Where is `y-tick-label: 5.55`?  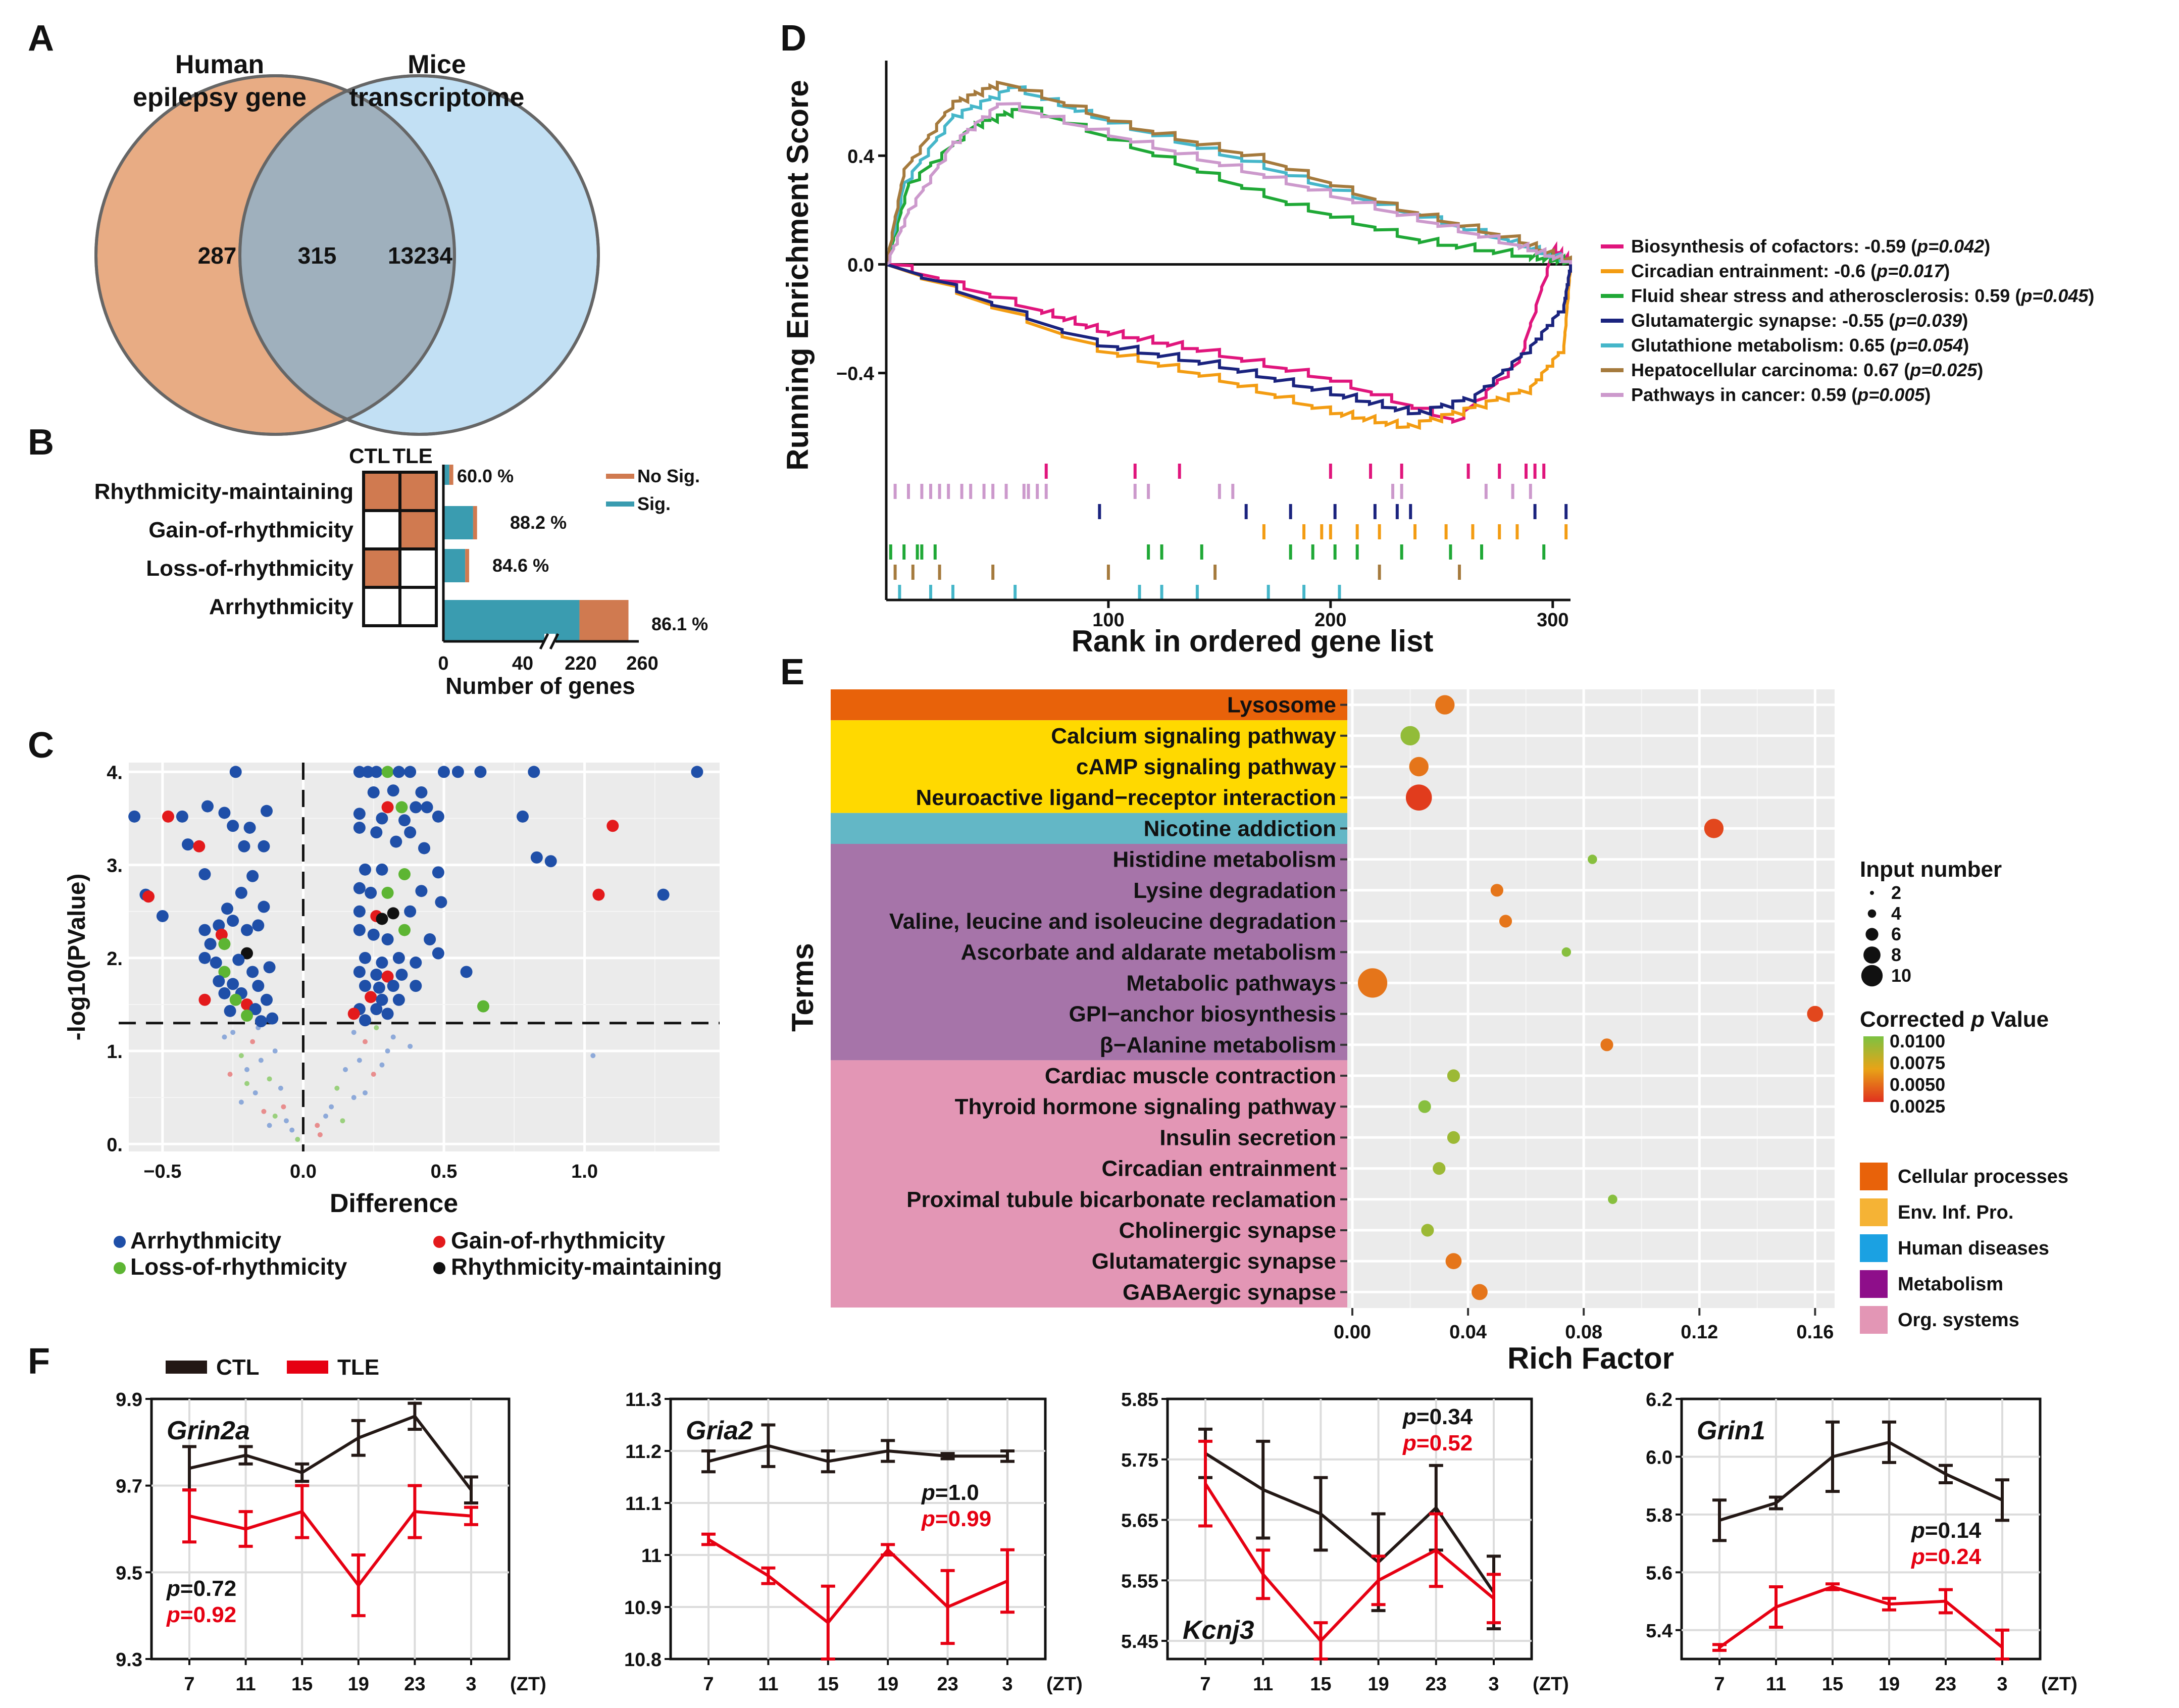 y-tick-label: 5.55 is located at coordinates (1139, 1582).